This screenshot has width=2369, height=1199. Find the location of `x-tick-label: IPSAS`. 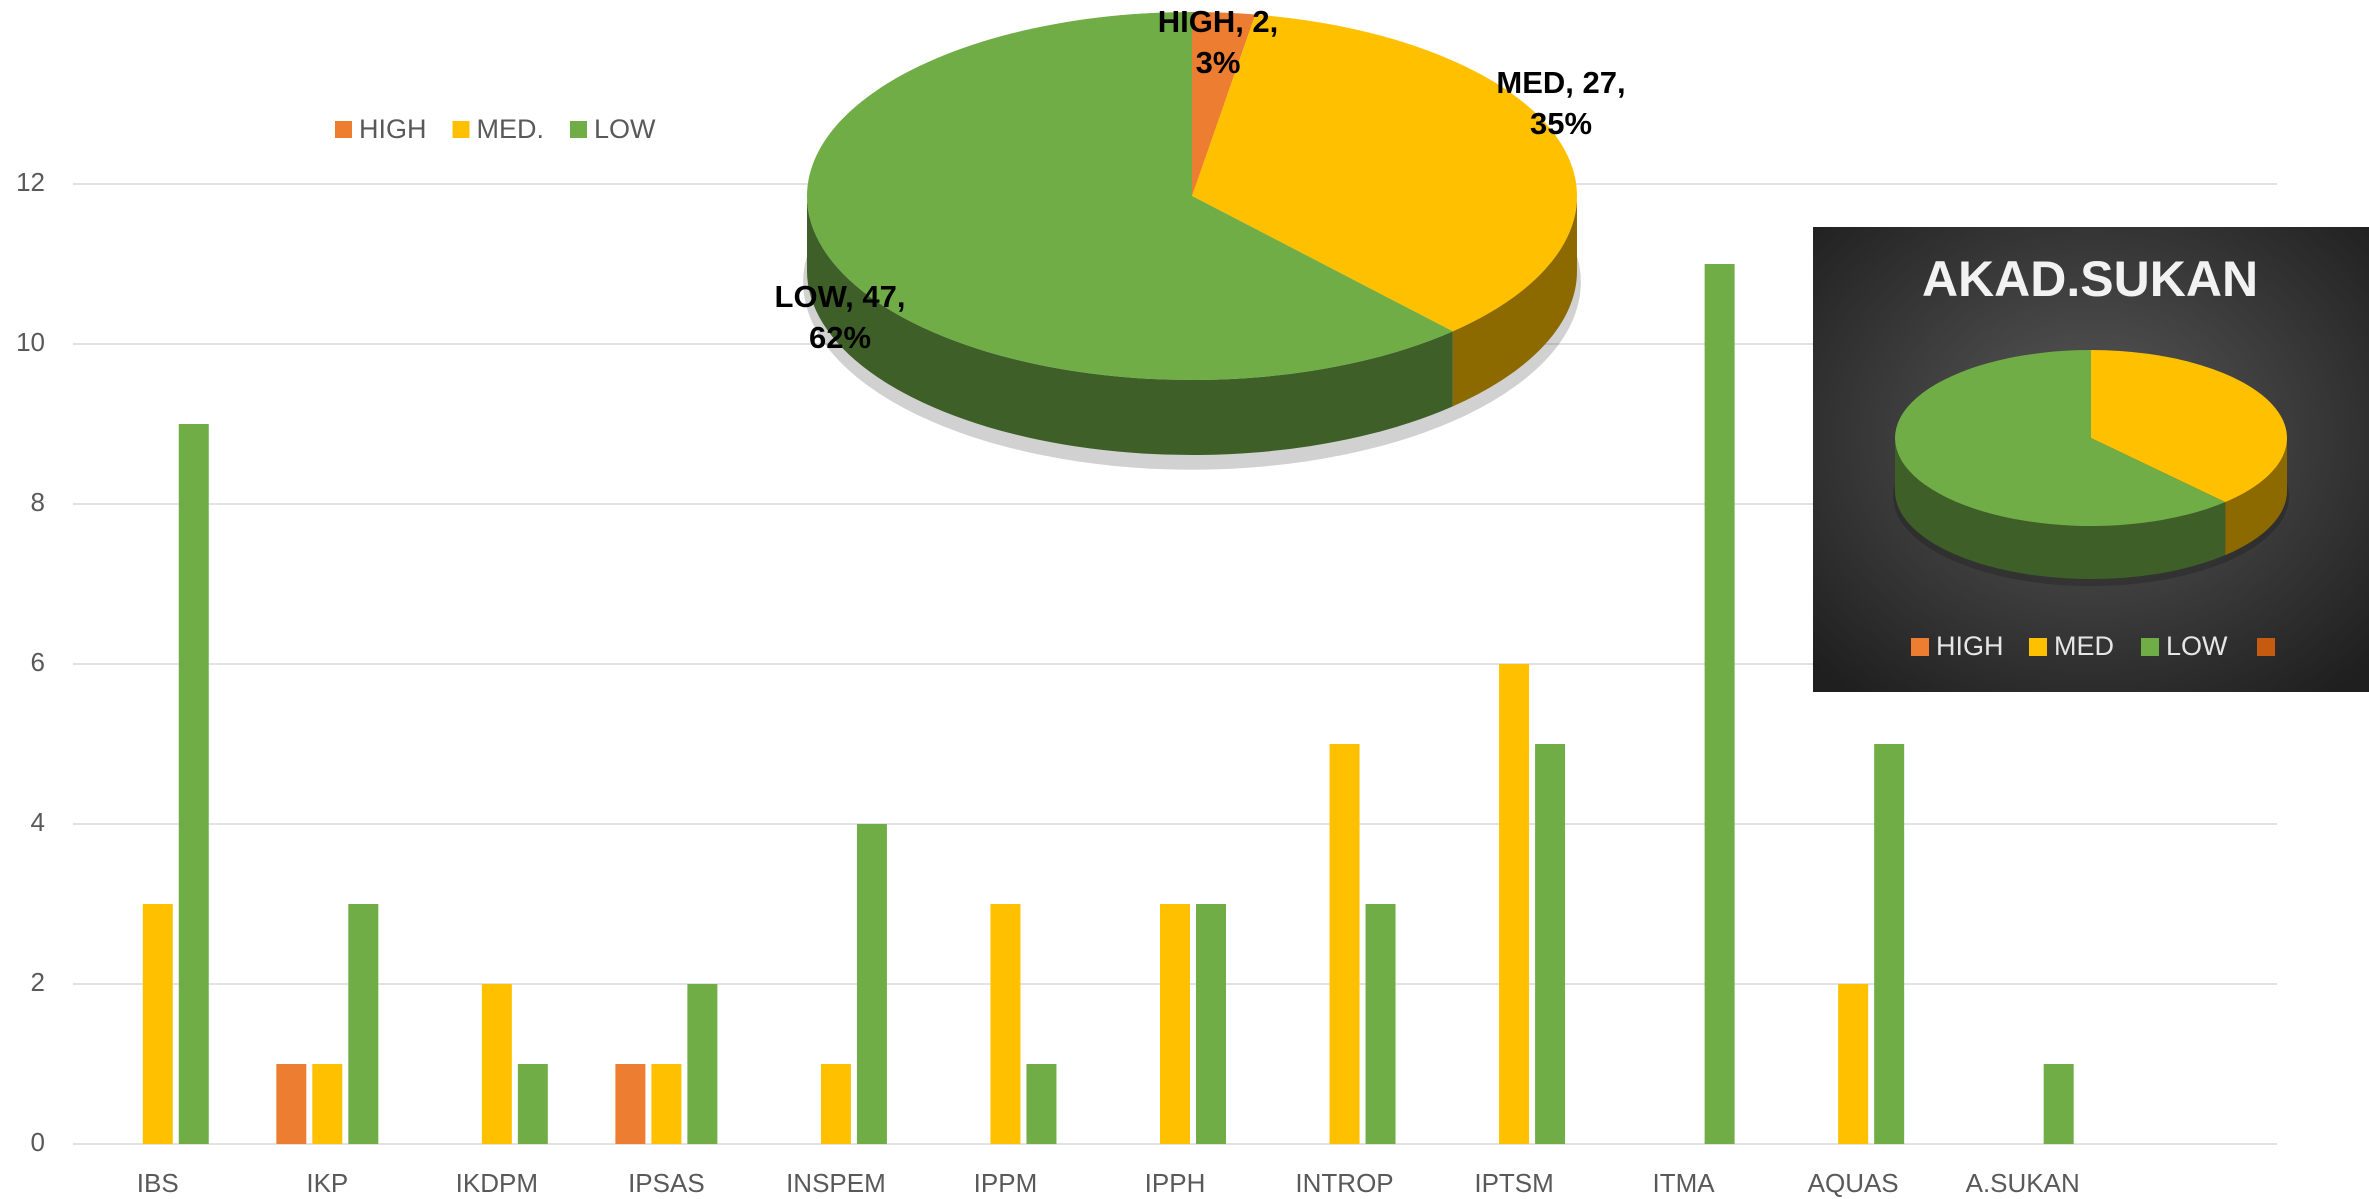

x-tick-label: IPSAS is located at coordinates (666, 1183).